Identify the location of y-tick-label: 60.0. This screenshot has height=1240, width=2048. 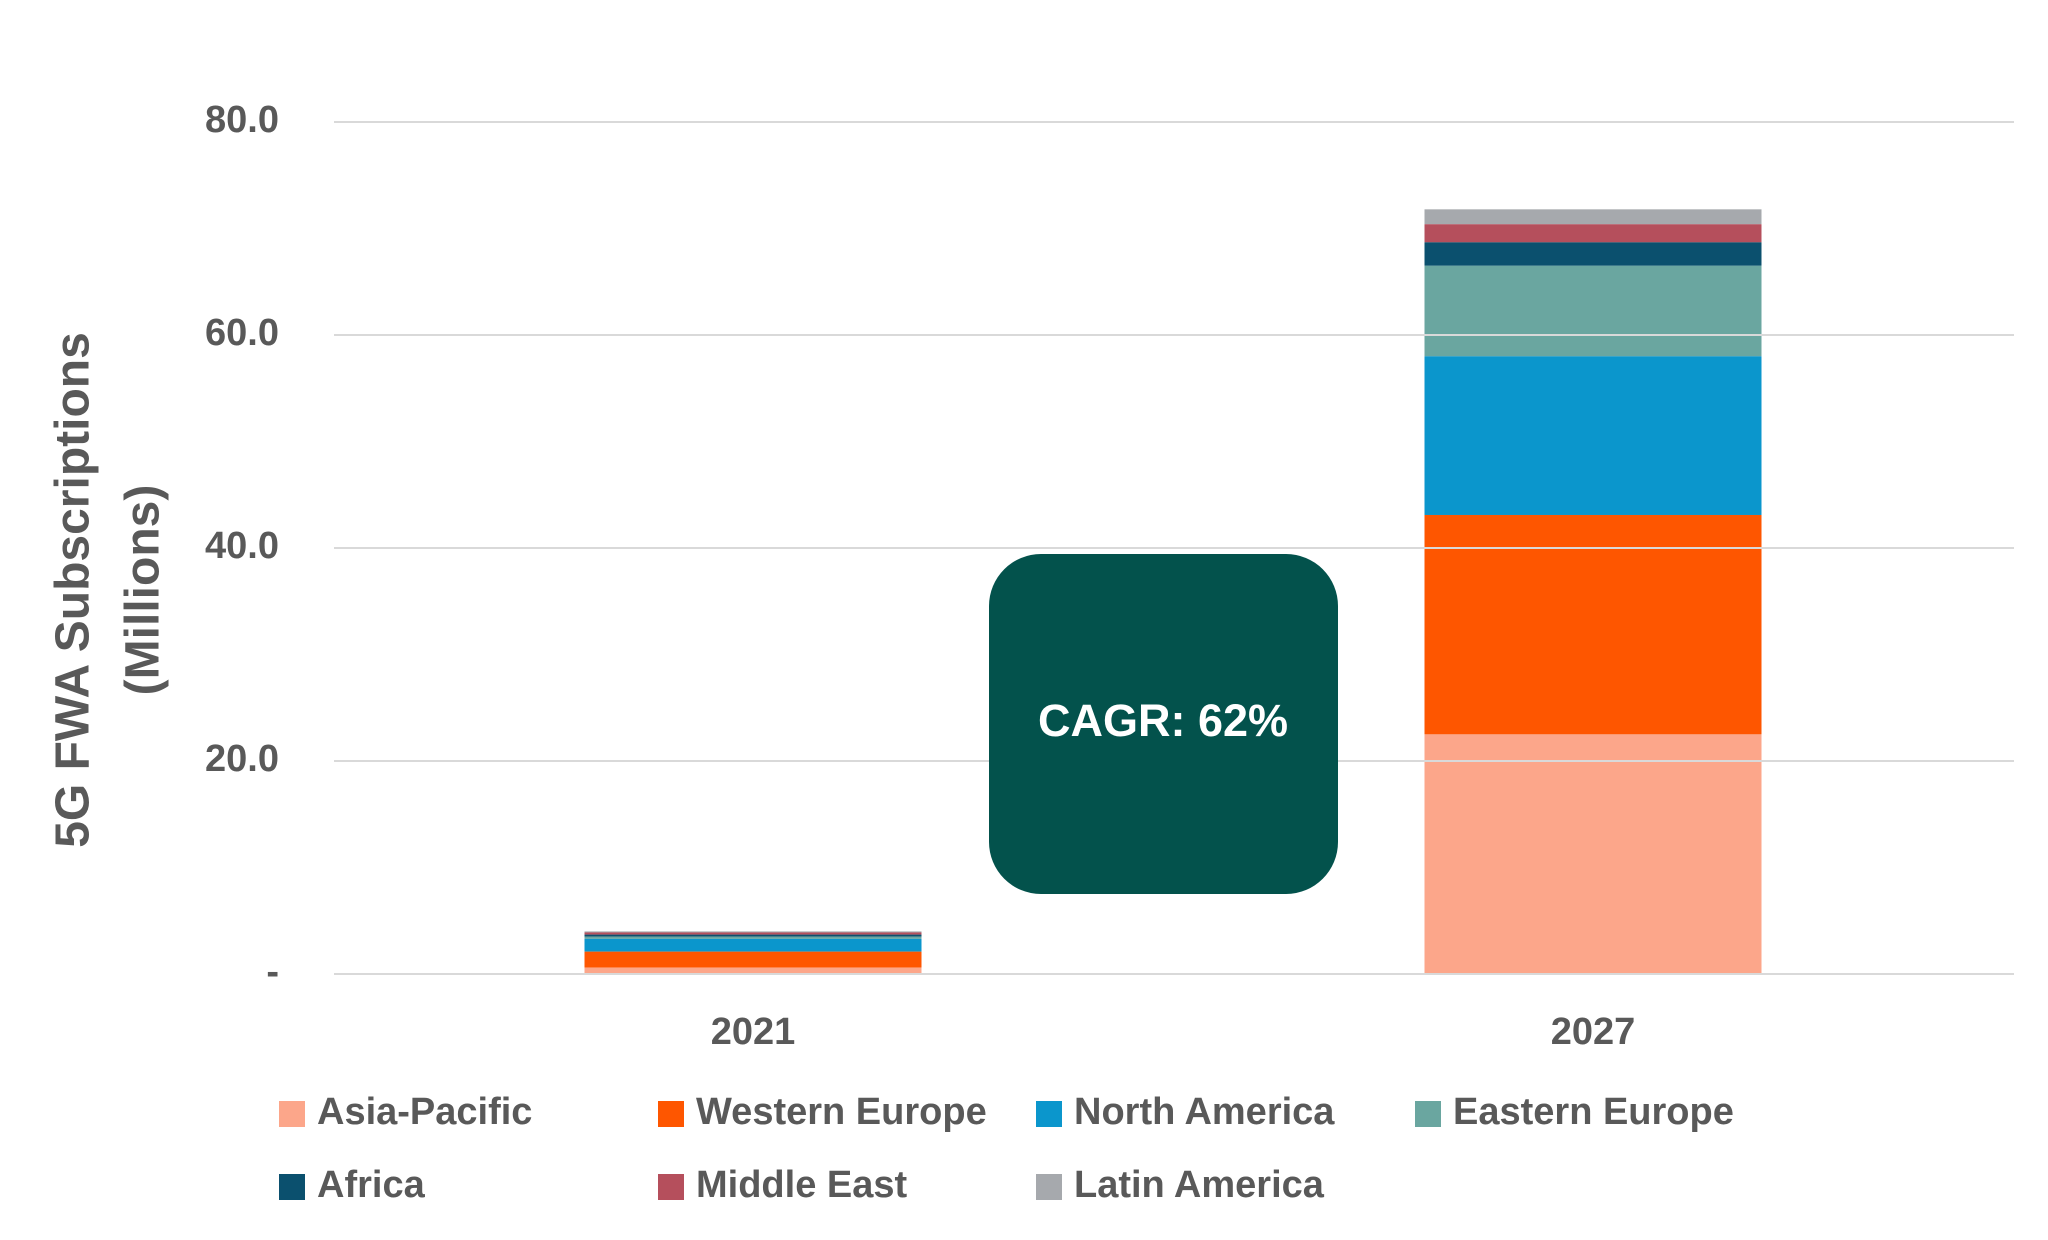
(242, 333).